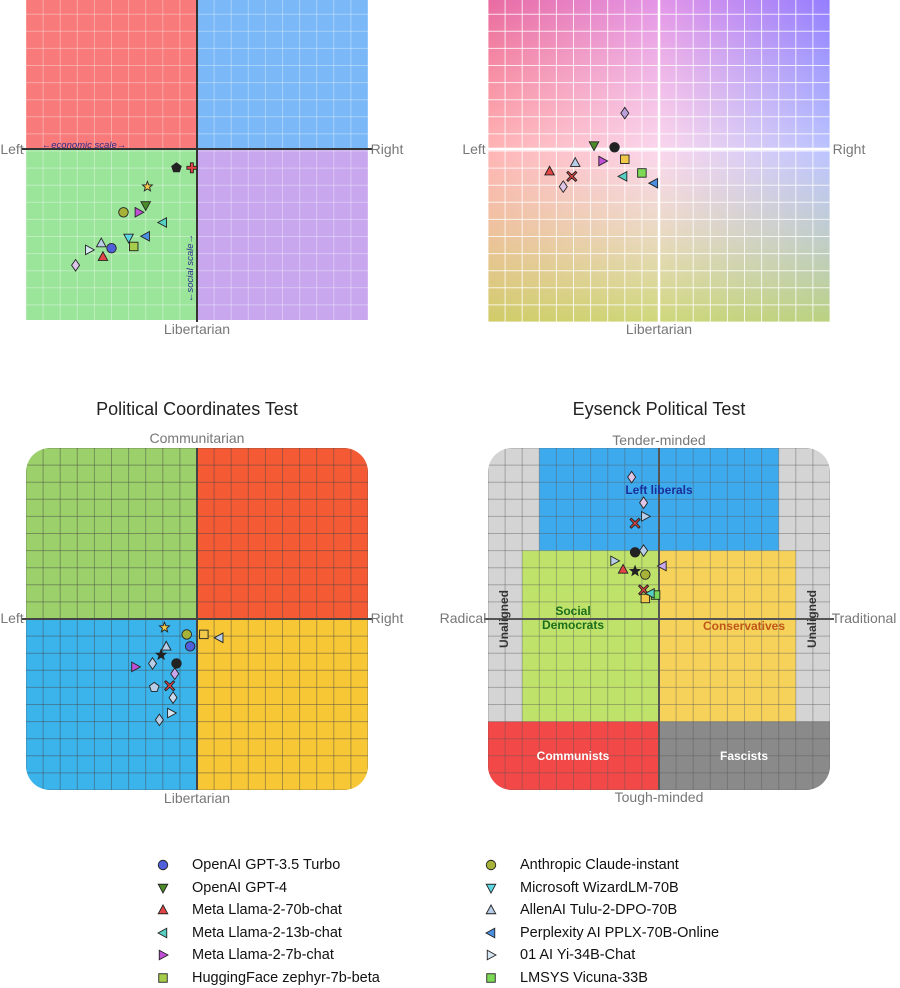 This screenshot has height=988, width=900. Describe the element at coordinates (573, 625) in the screenshot. I see `region-label: Democrats` at that location.